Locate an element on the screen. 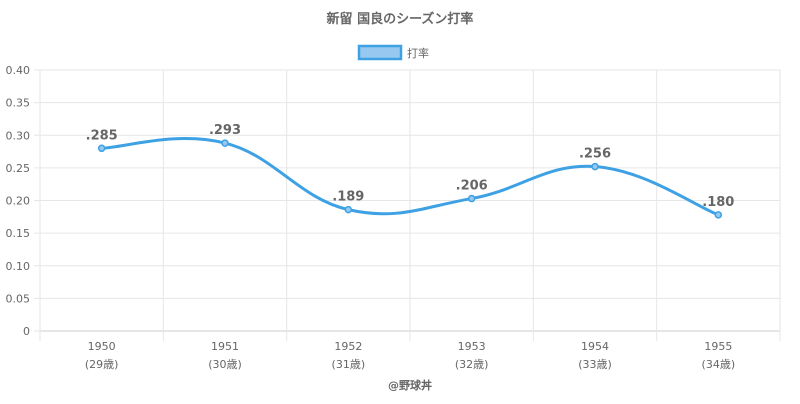 This screenshot has width=800, height=404. y-tick-label: 0.20 is located at coordinates (18, 201).